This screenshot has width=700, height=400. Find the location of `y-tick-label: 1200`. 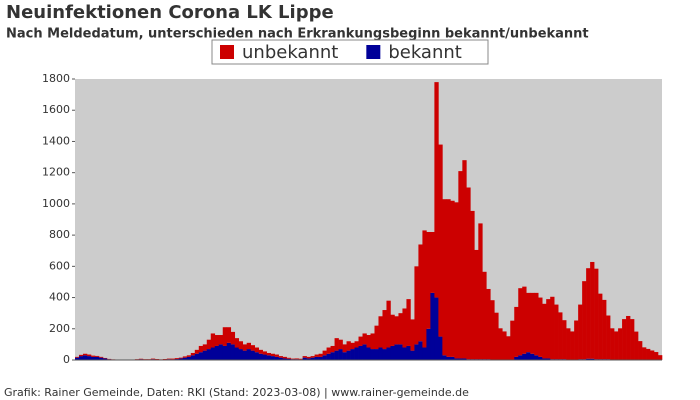

y-tick-label: 1200 is located at coordinates (56, 172).